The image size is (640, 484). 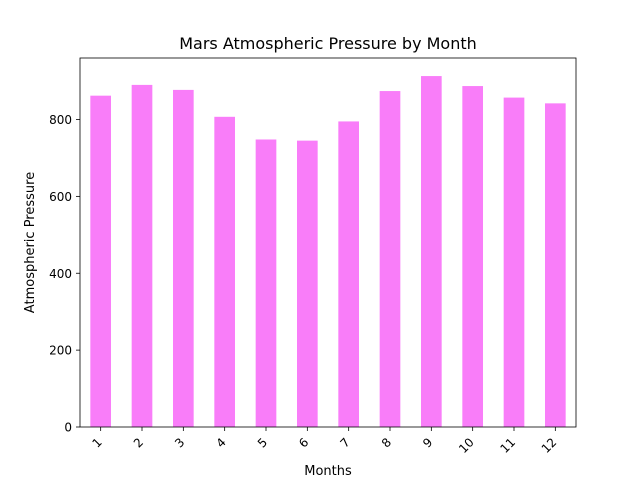 What do you see at coordinates (427, 442) in the screenshot?
I see `x-tick-label: 9` at bounding box center [427, 442].